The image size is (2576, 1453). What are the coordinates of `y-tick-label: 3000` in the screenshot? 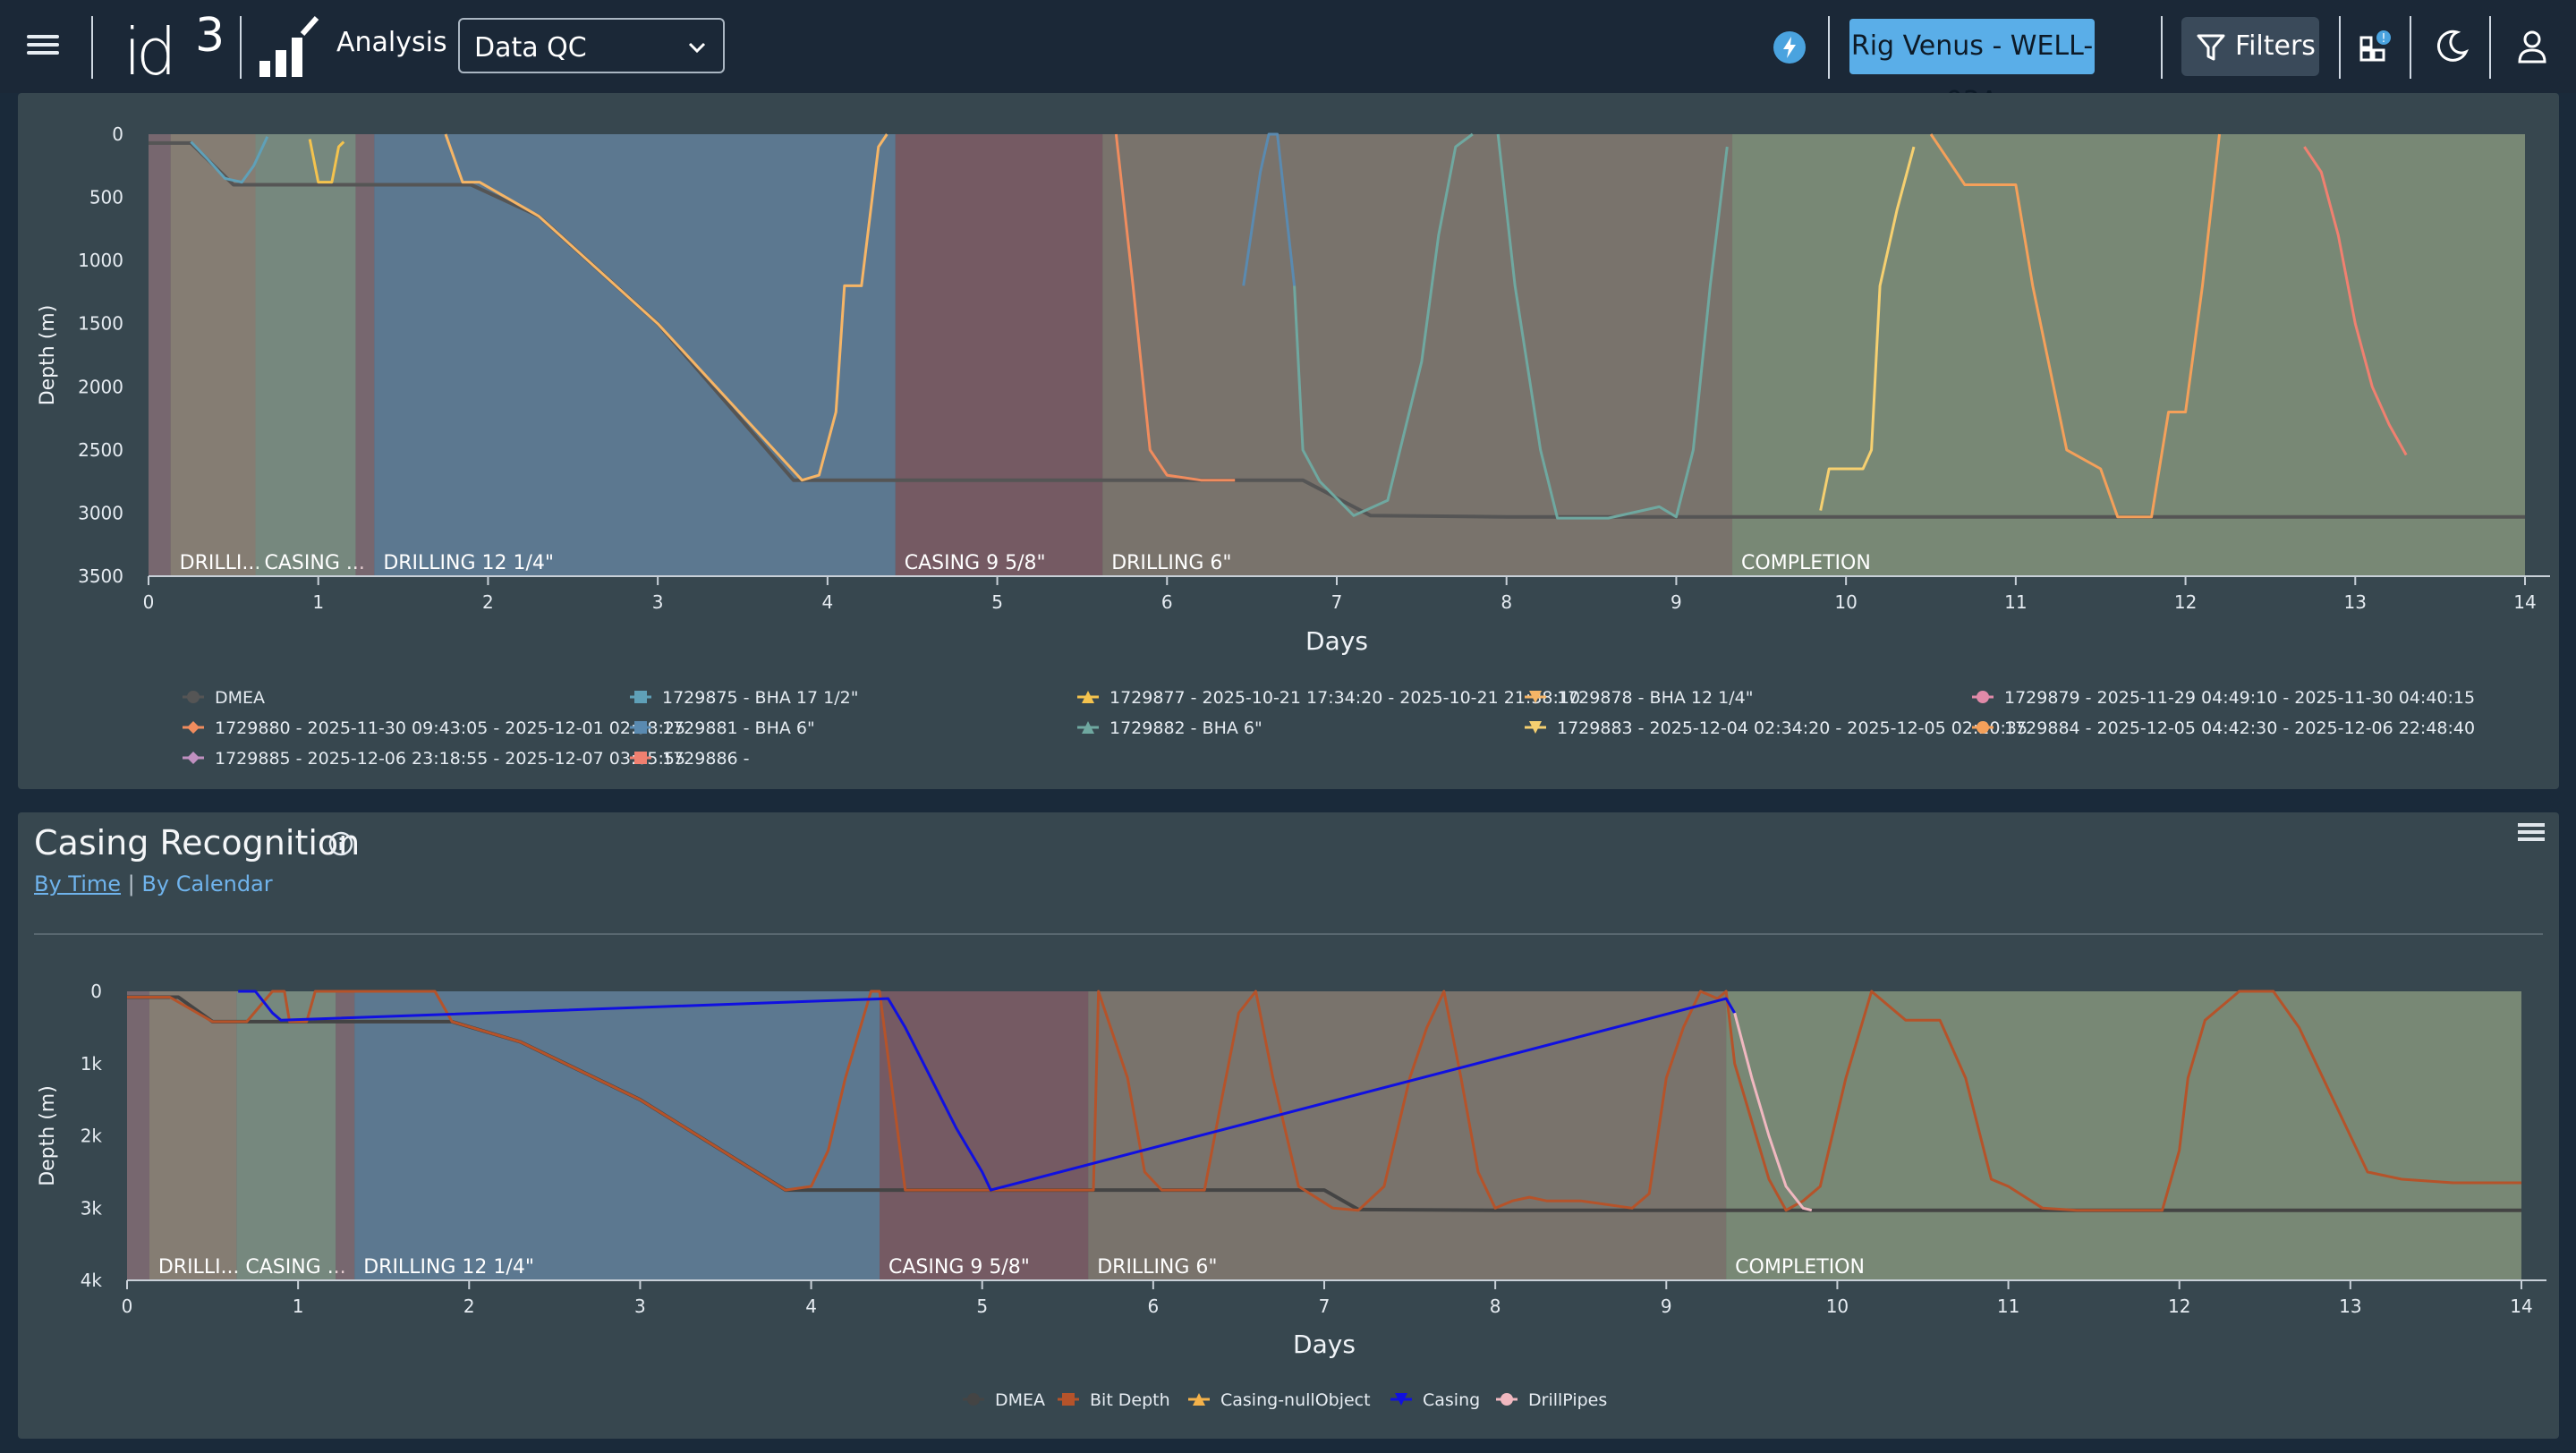 It's located at (100, 512).